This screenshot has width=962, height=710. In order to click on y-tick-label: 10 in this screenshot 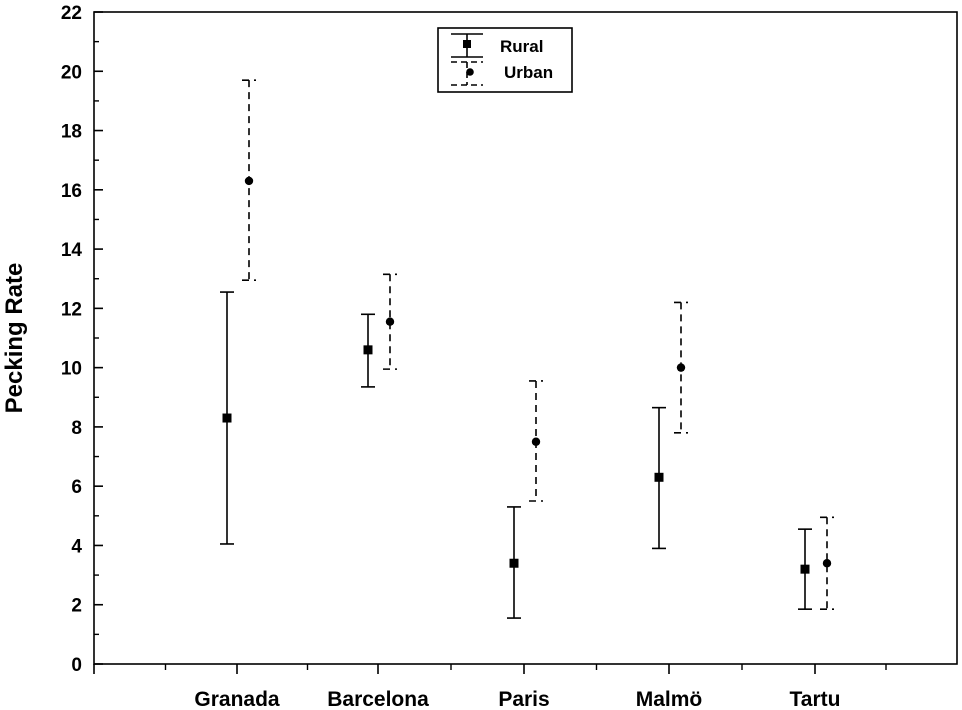, I will do `click(71, 369)`.